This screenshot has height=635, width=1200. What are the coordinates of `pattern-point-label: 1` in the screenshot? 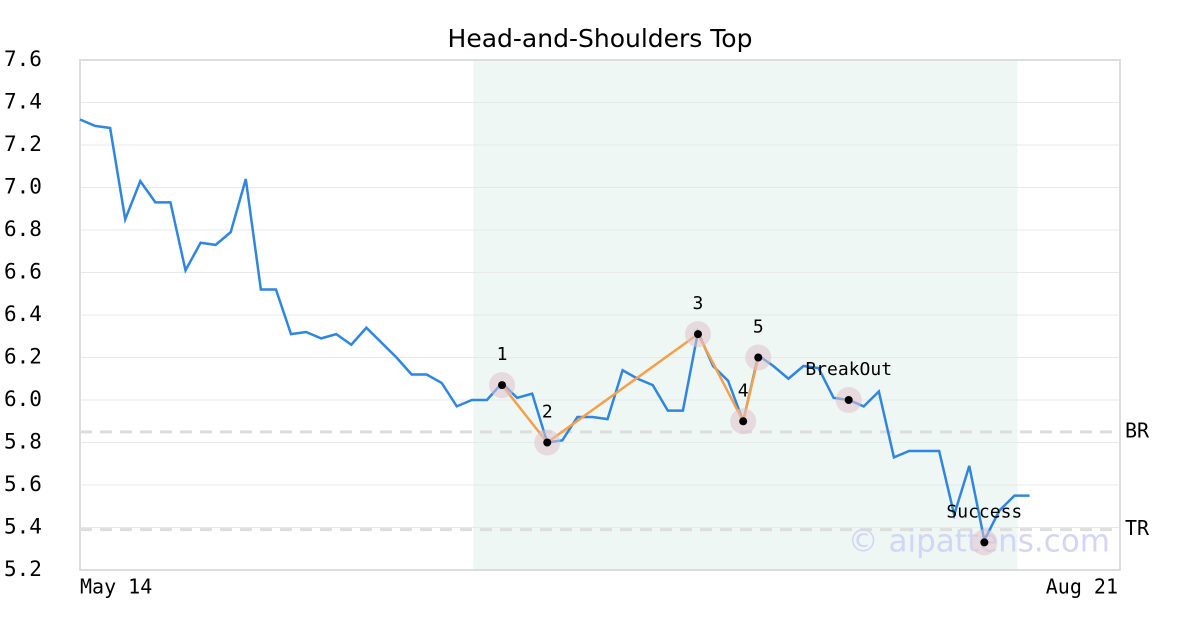 It's located at (502, 354).